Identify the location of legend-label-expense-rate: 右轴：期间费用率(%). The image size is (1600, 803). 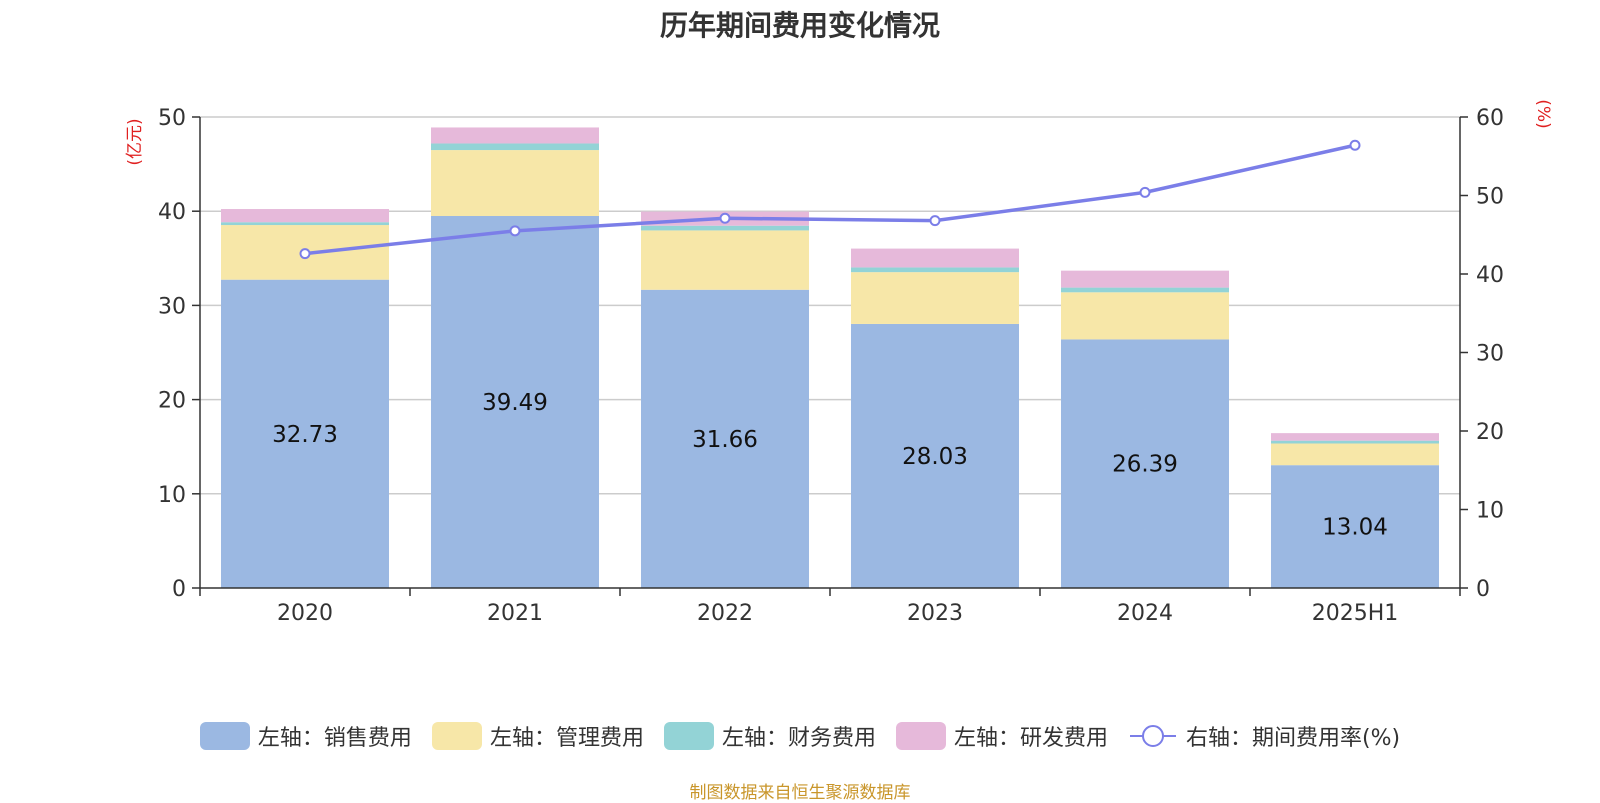
(1293, 738).